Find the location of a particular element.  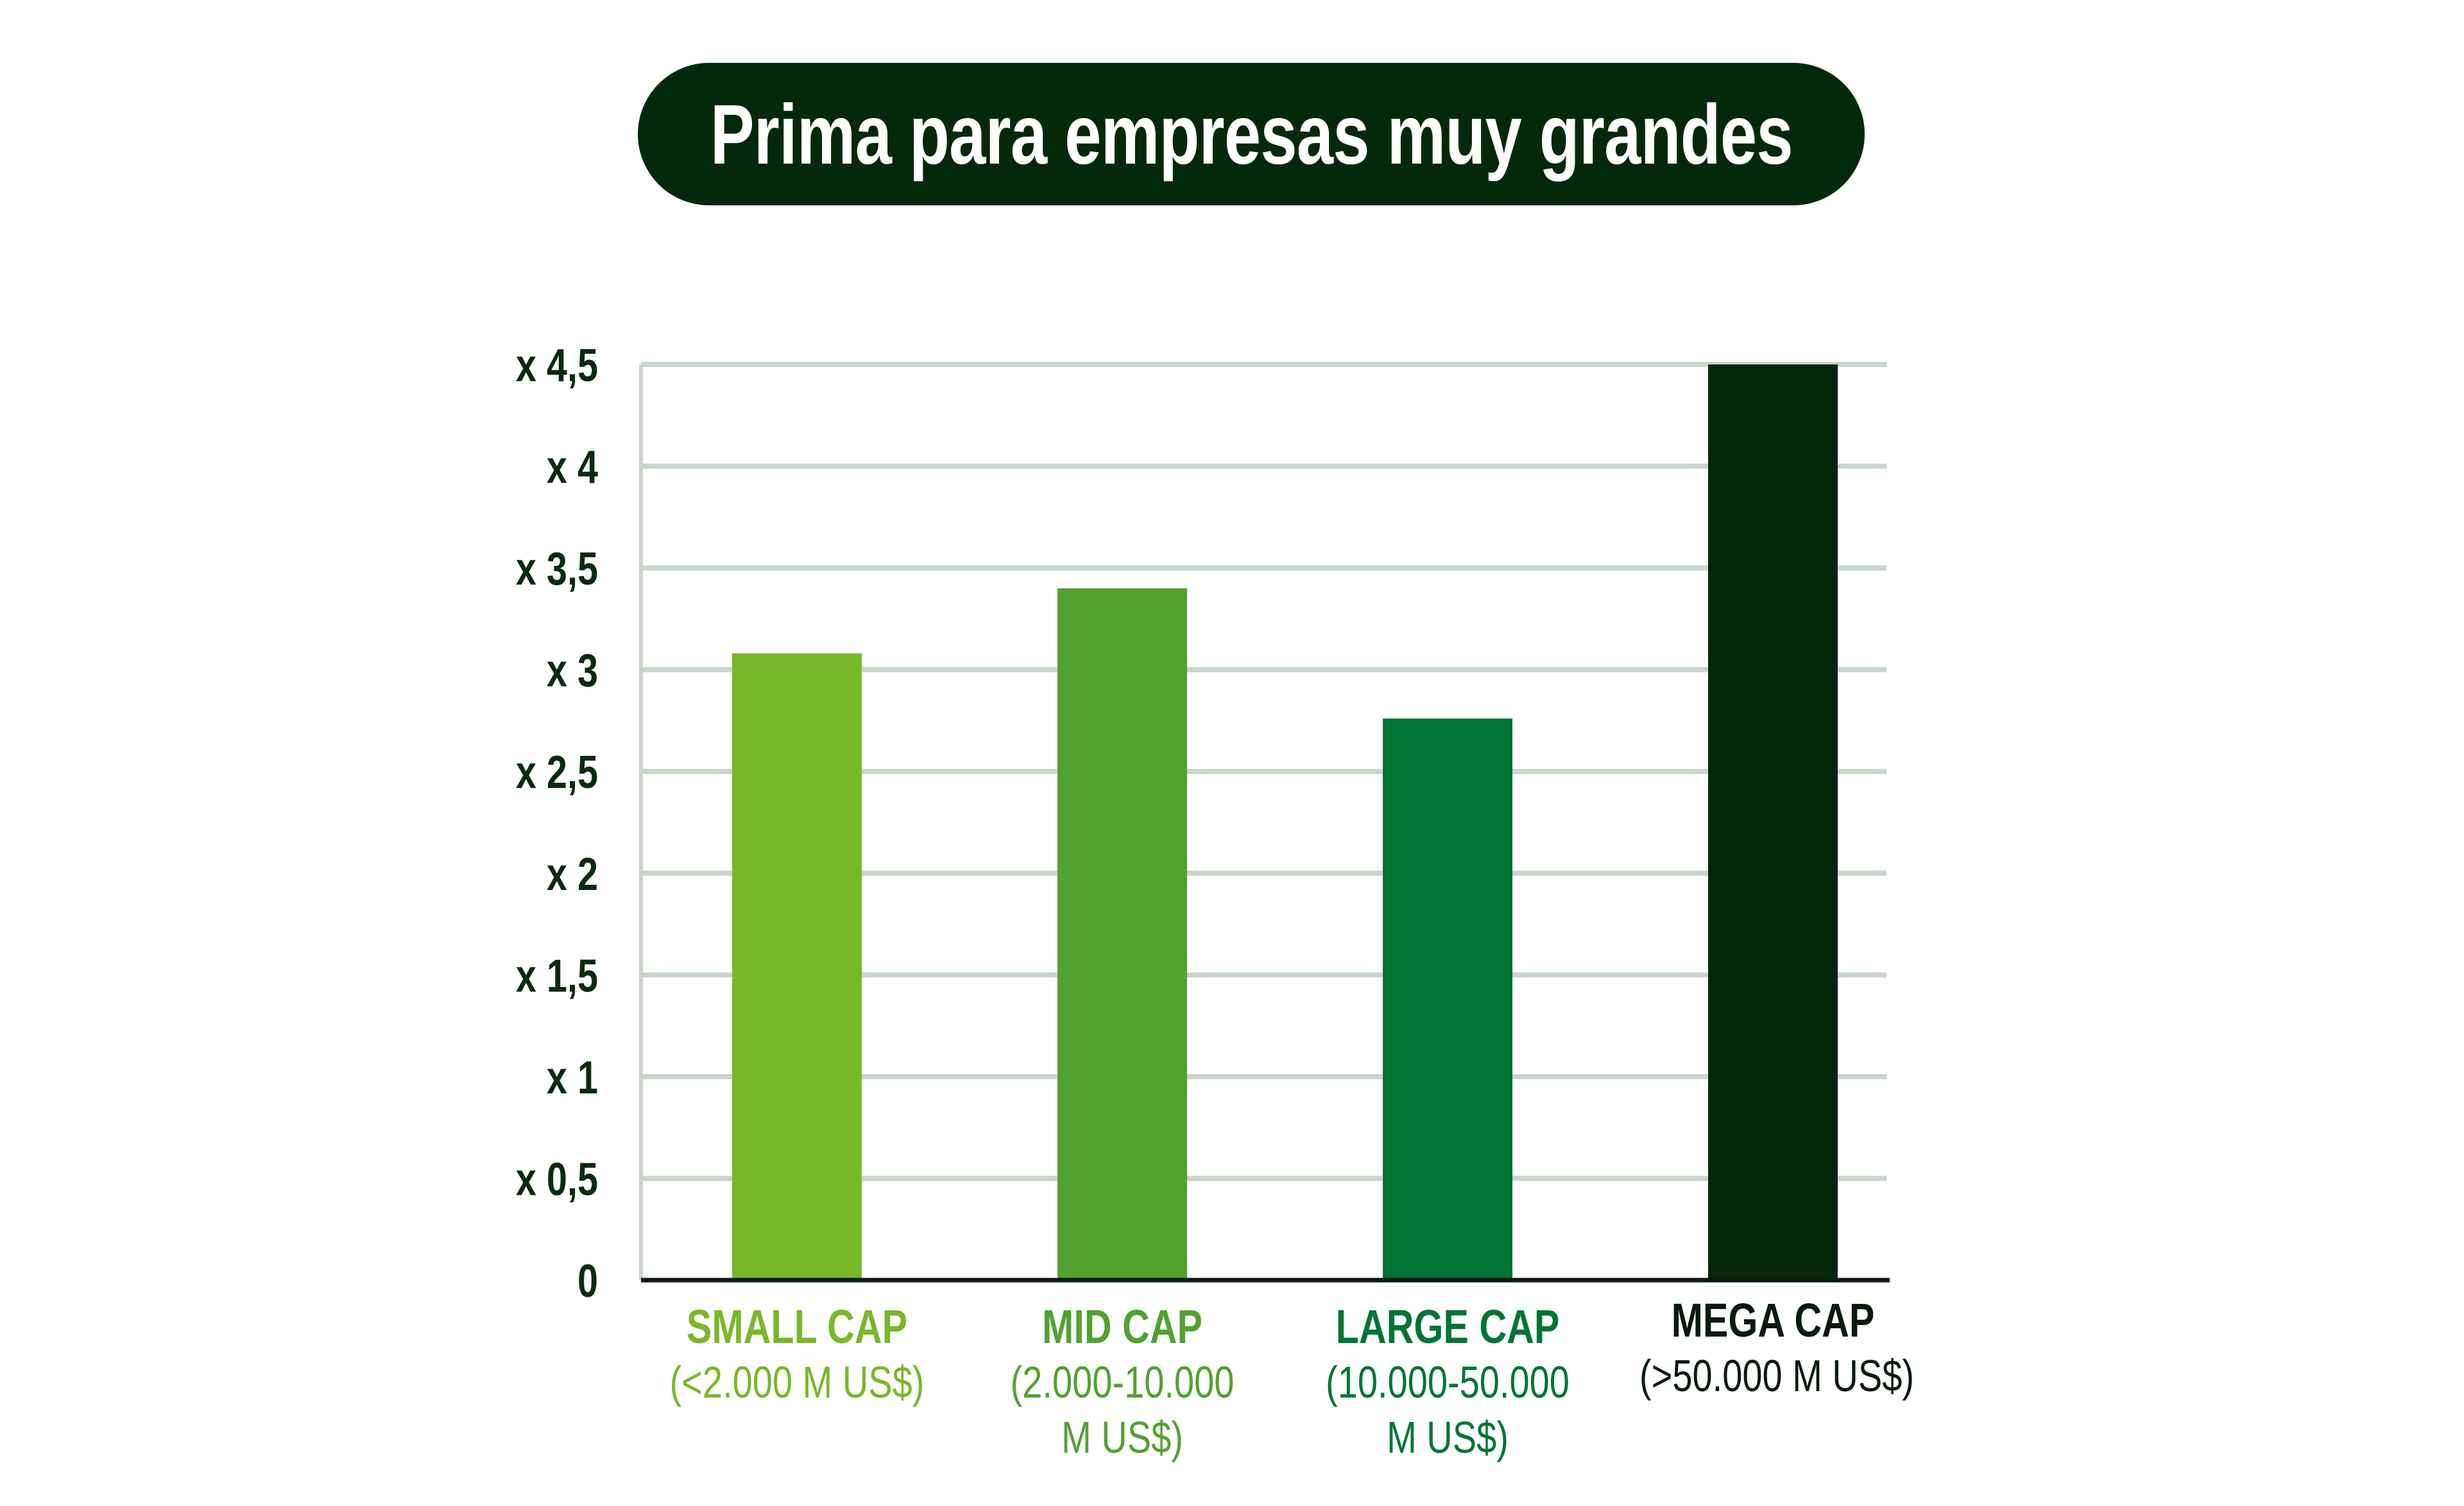

y-tick-label: x 3 is located at coordinates (573, 671).